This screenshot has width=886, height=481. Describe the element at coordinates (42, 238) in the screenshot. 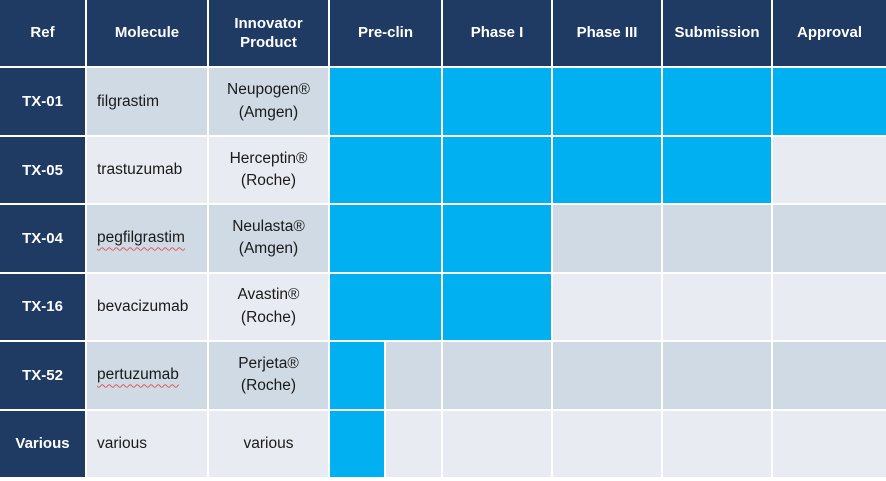

I see `ref-cell: TX-04` at that location.